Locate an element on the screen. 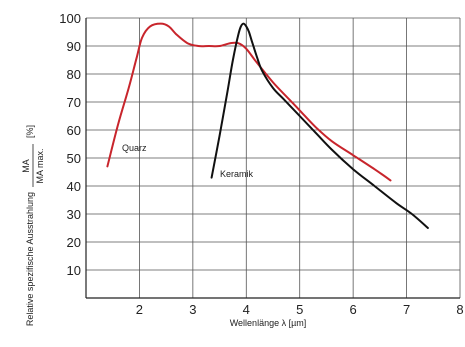  y-tick-label: 60 is located at coordinates (74, 130).